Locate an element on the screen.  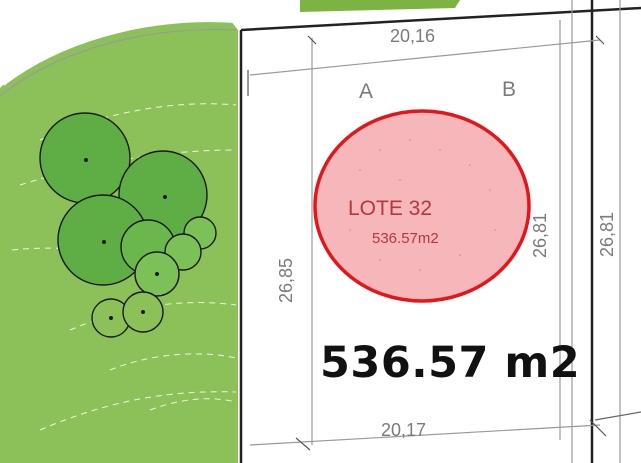
right-depth-label: 26,81 is located at coordinates (540, 235).